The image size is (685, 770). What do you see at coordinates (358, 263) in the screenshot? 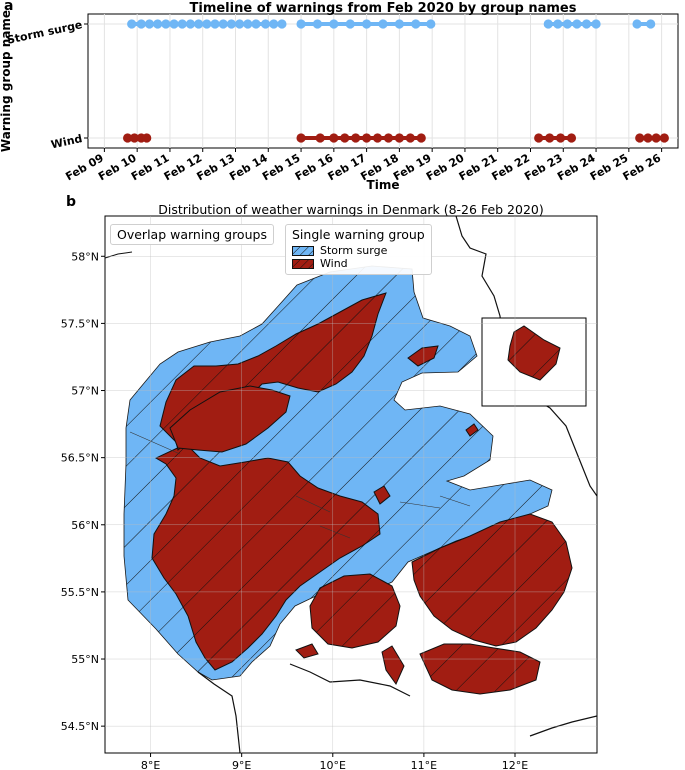
I see `legend-item-wind: Wind` at bounding box center [358, 263].